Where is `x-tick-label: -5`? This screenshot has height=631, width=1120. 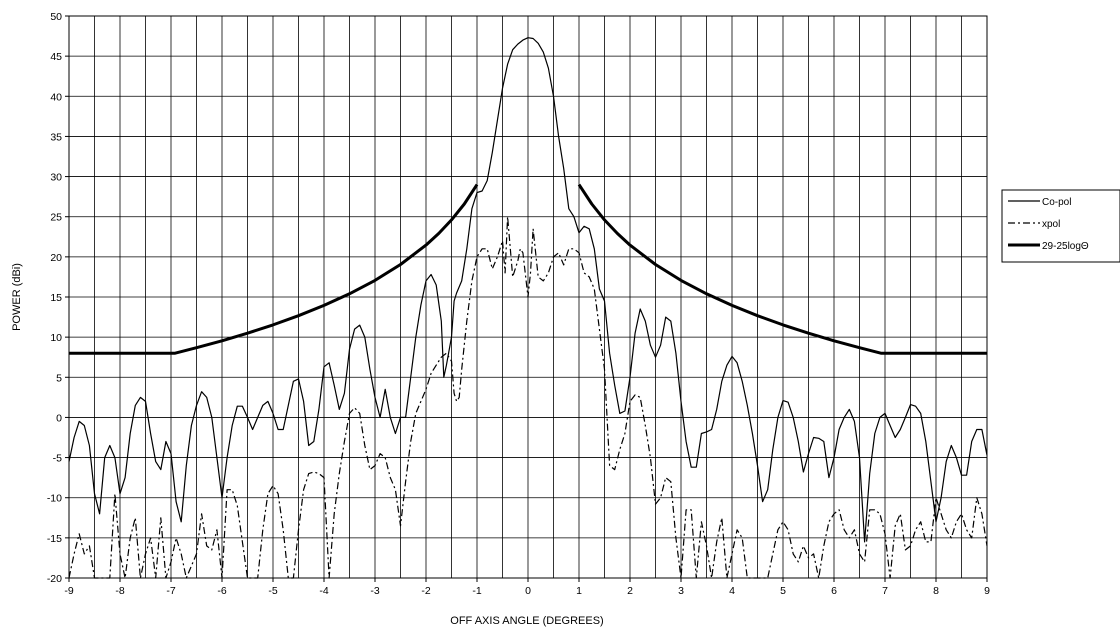
x-tick-label: -5 is located at coordinates (272, 591).